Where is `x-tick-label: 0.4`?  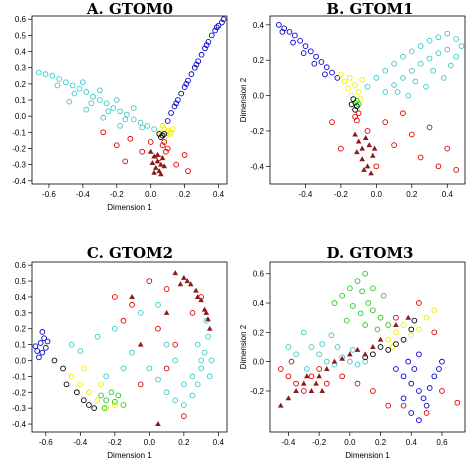 x-tick-label: 0.4 is located at coordinates (219, 194).